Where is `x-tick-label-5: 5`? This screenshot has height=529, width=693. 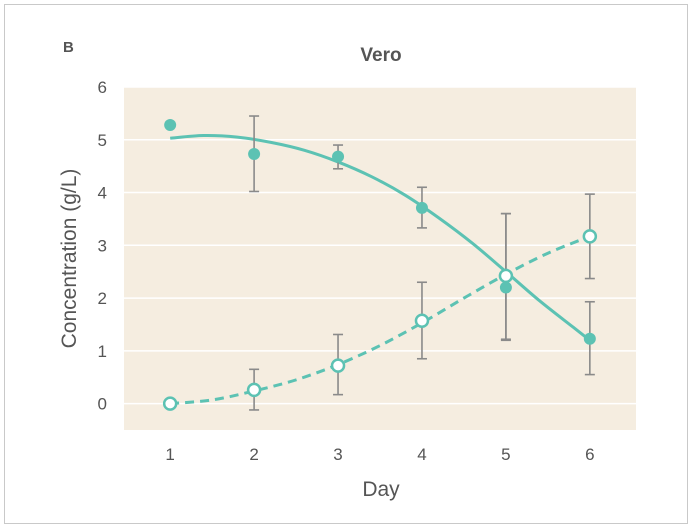 x-tick-label-5: 5 is located at coordinates (505, 454).